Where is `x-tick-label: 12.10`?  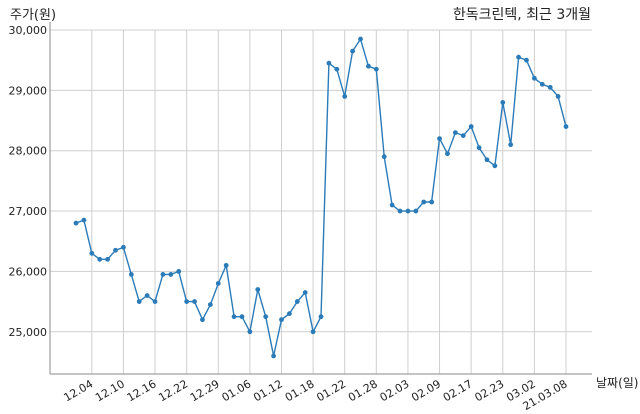
x-tick-label: 12.10 is located at coordinates (110, 390).